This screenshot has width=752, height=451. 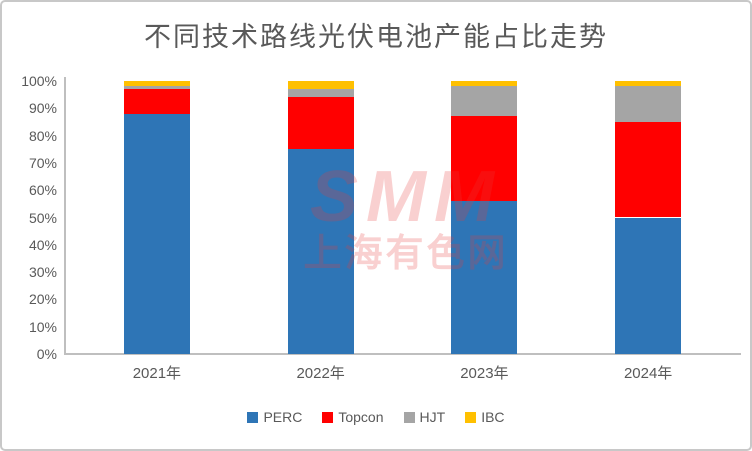 What do you see at coordinates (484, 101) in the screenshot?
I see `bar-segment-hjt-2023年` at bounding box center [484, 101].